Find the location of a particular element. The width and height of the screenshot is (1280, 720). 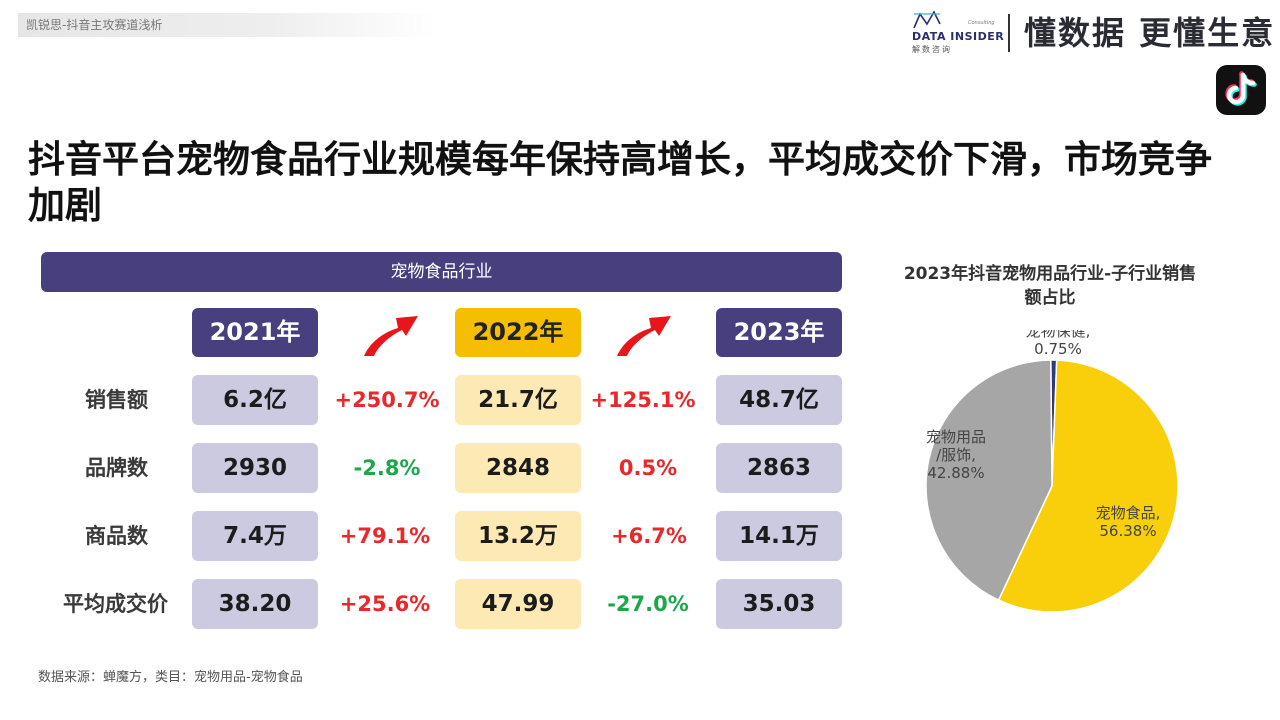

row-label-sales: 销售额 is located at coordinates (116, 400).